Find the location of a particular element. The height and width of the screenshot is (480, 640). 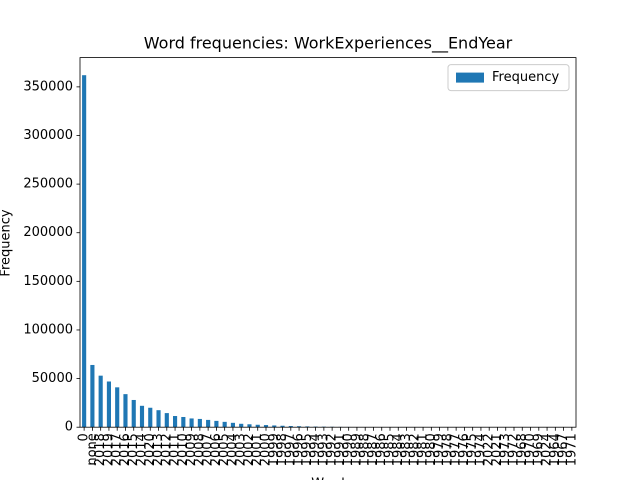

x-tick-label: 1984 is located at coordinates (398, 449).